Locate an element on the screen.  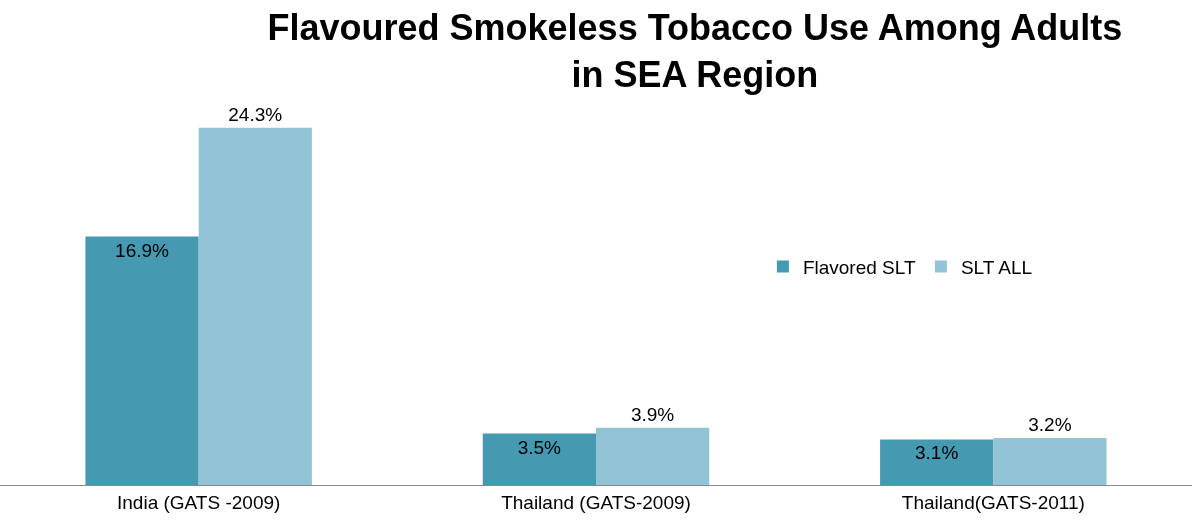
data-label: 24.3% is located at coordinates (255, 114).